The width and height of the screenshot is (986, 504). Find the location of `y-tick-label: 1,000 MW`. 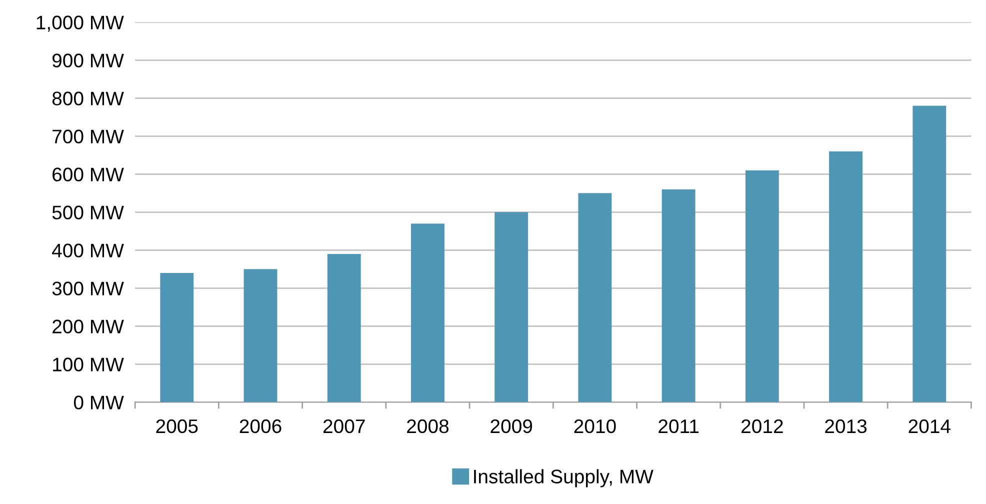

y-tick-label: 1,000 MW is located at coordinates (80, 24).